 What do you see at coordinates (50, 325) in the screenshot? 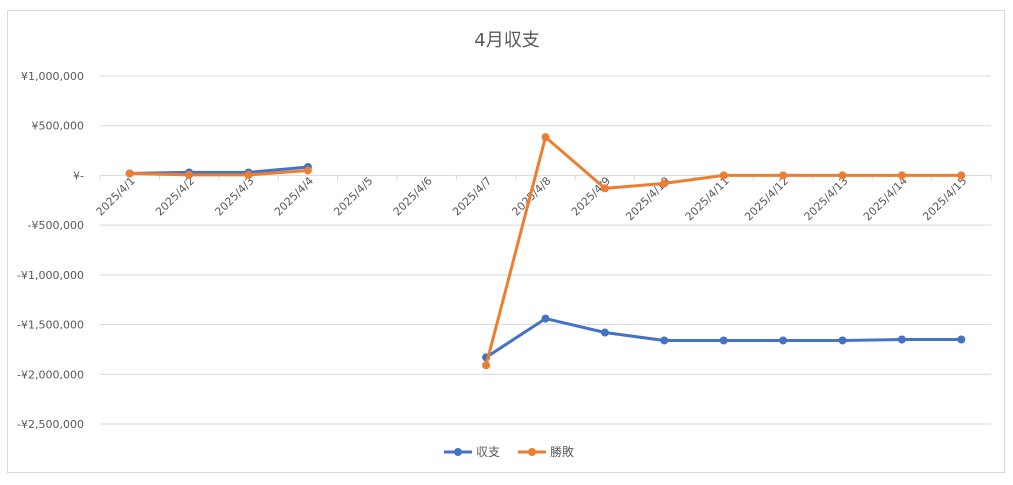
I see `y-tick-label: -¥1,500,000` at bounding box center [50, 325].